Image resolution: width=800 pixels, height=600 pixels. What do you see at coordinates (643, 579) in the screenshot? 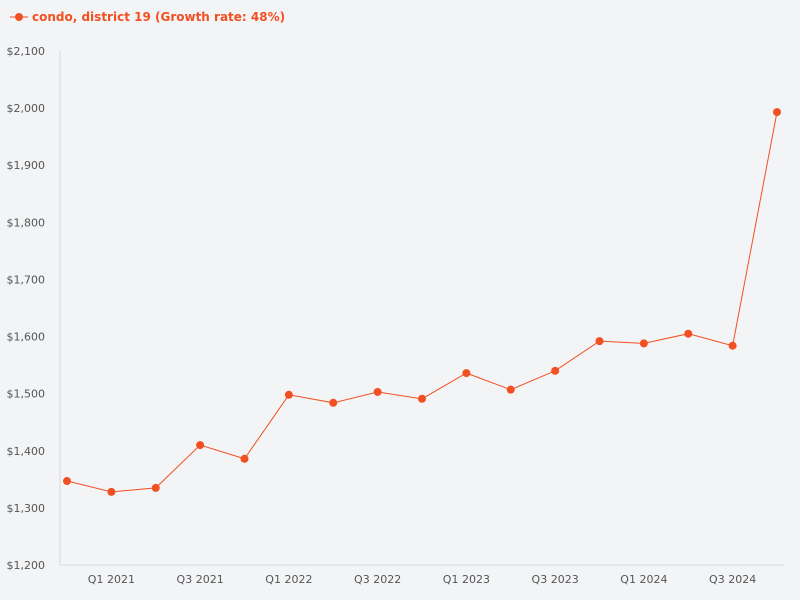
I see `x-tick-label: Q1 2024` at bounding box center [643, 579].